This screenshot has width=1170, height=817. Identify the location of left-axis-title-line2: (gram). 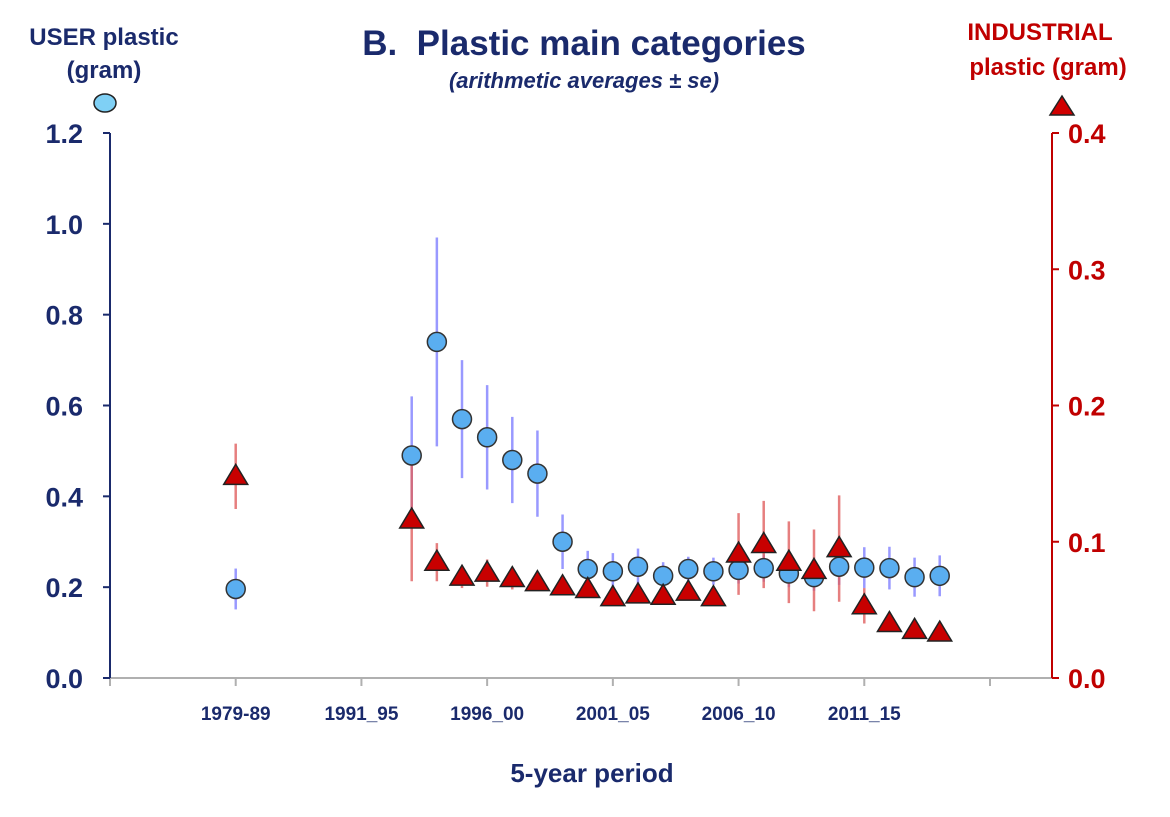
(104, 70).